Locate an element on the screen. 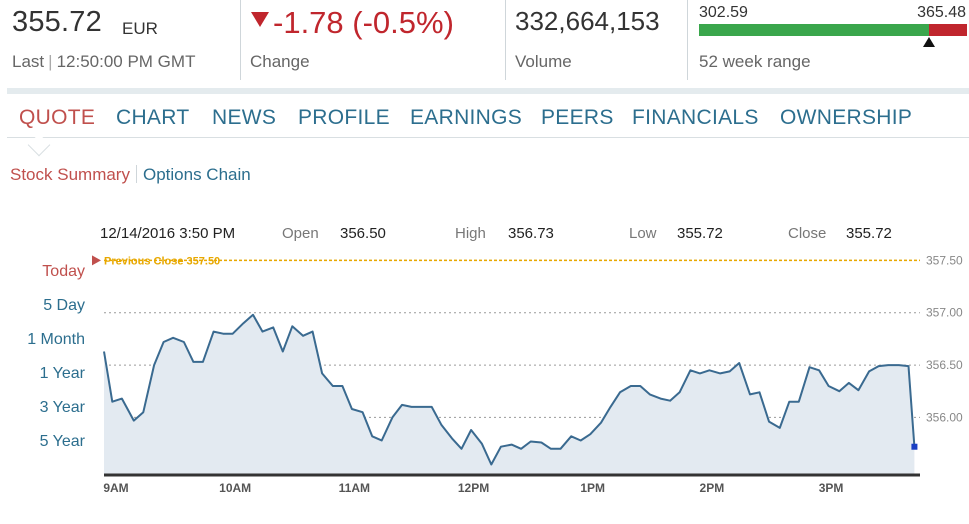  down-arrow-icon is located at coordinates (260, 19).